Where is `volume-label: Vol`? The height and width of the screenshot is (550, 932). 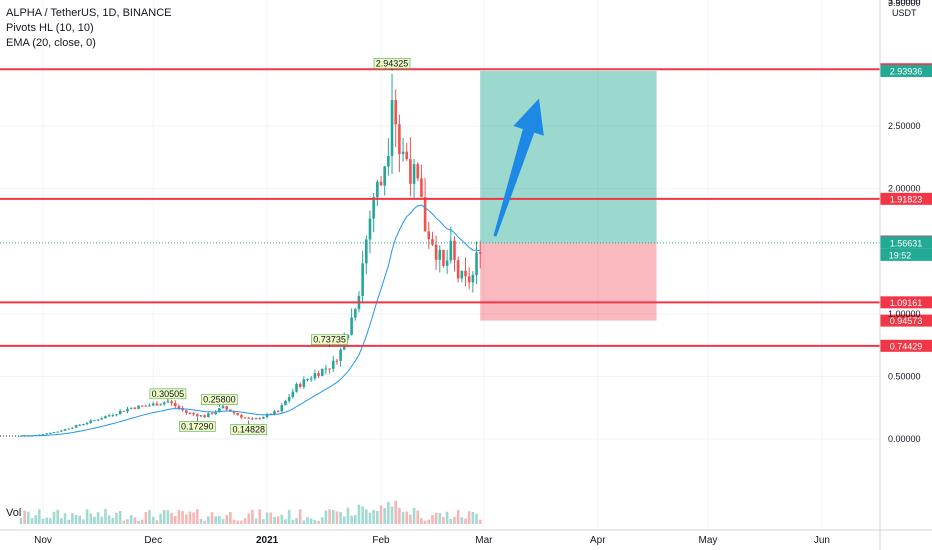
volume-label: Vol is located at coordinates (14, 513).